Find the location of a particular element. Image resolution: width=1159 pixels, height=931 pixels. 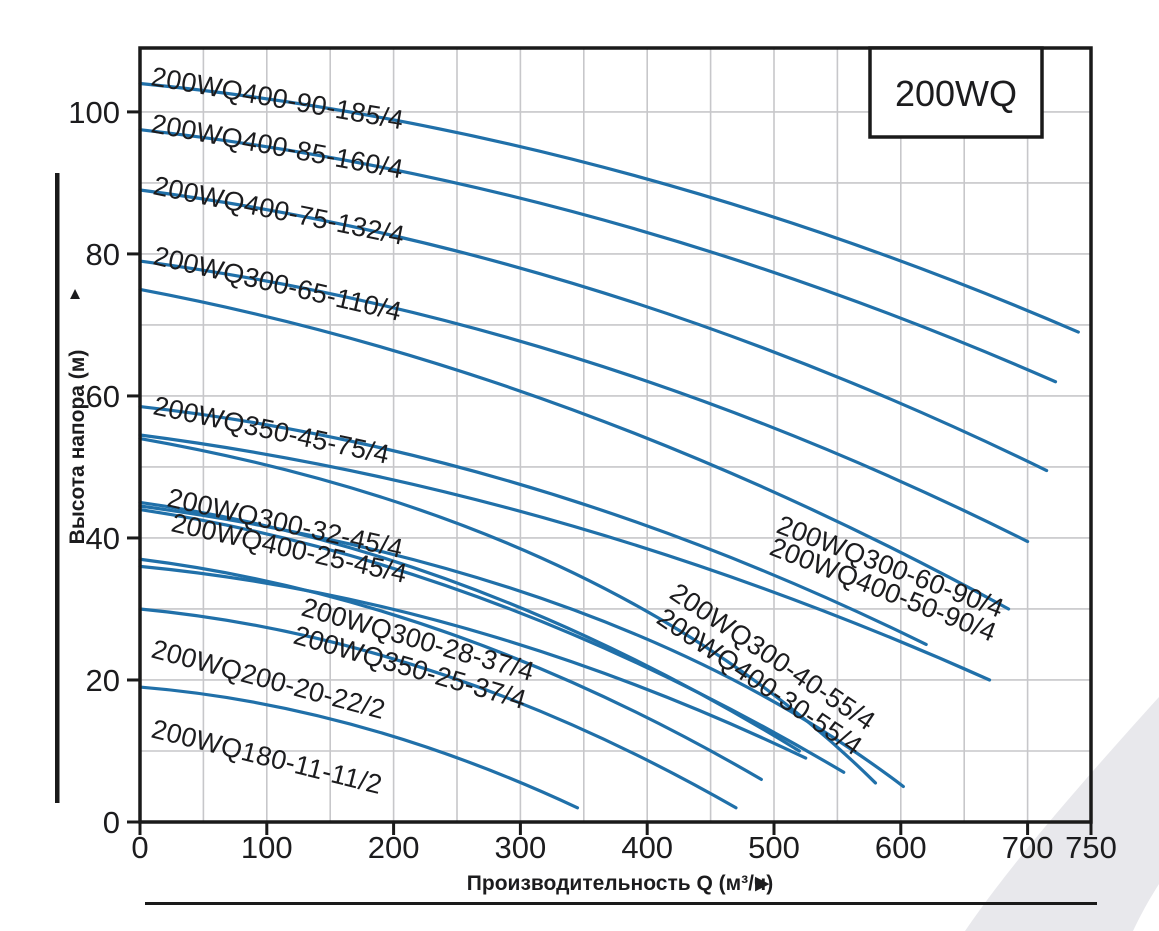

x-tick-label: 500 is located at coordinates (774, 847).